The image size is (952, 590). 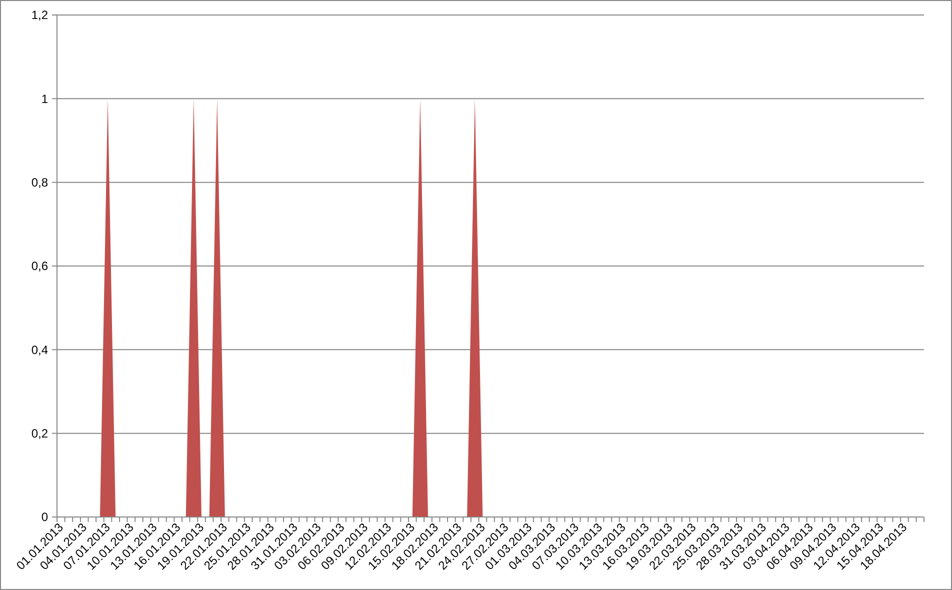 What do you see at coordinates (44, 99) in the screenshot?
I see `y-tick-label: 1` at bounding box center [44, 99].